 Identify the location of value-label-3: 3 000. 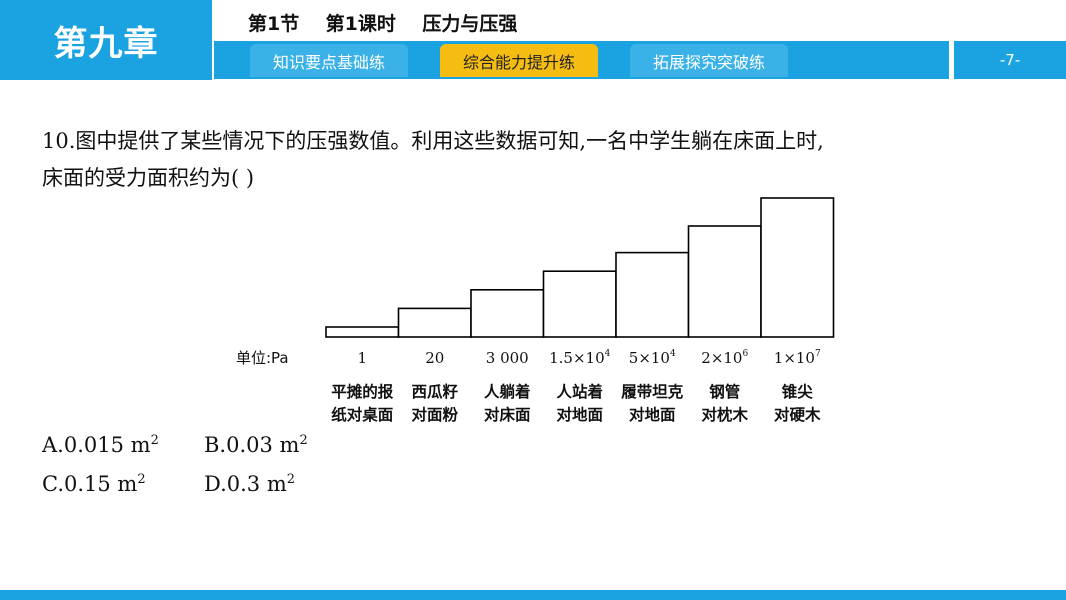
(507, 358).